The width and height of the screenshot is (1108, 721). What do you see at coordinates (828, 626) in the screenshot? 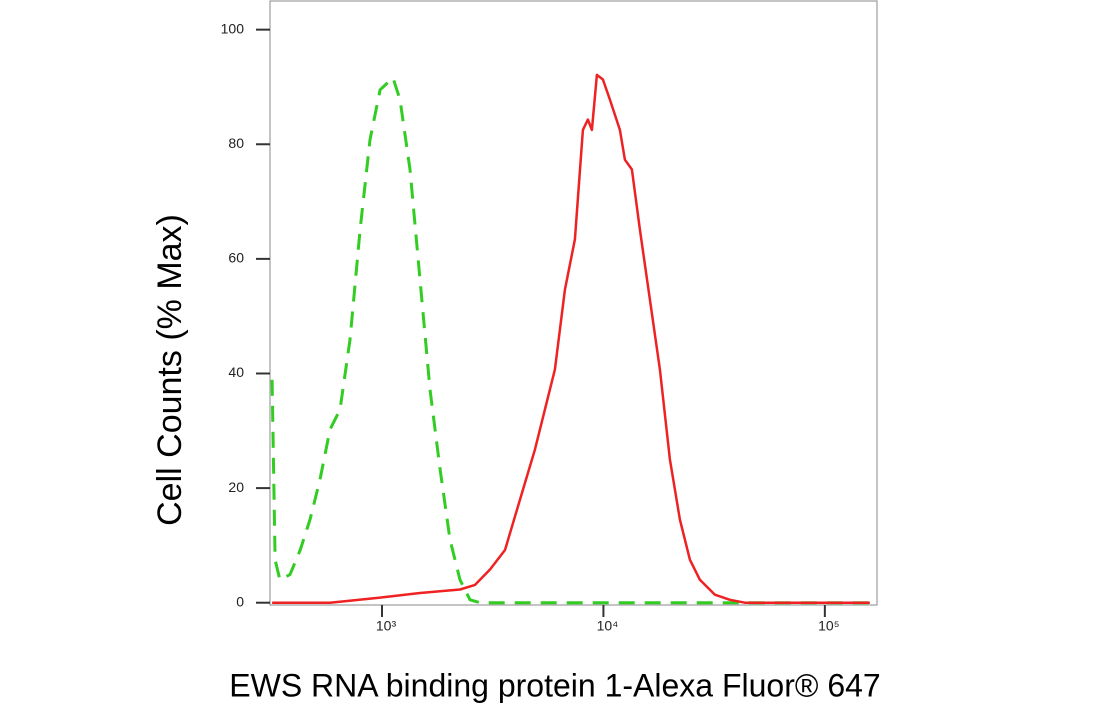
I see `x-tick-label: 10⁵` at bounding box center [828, 626].